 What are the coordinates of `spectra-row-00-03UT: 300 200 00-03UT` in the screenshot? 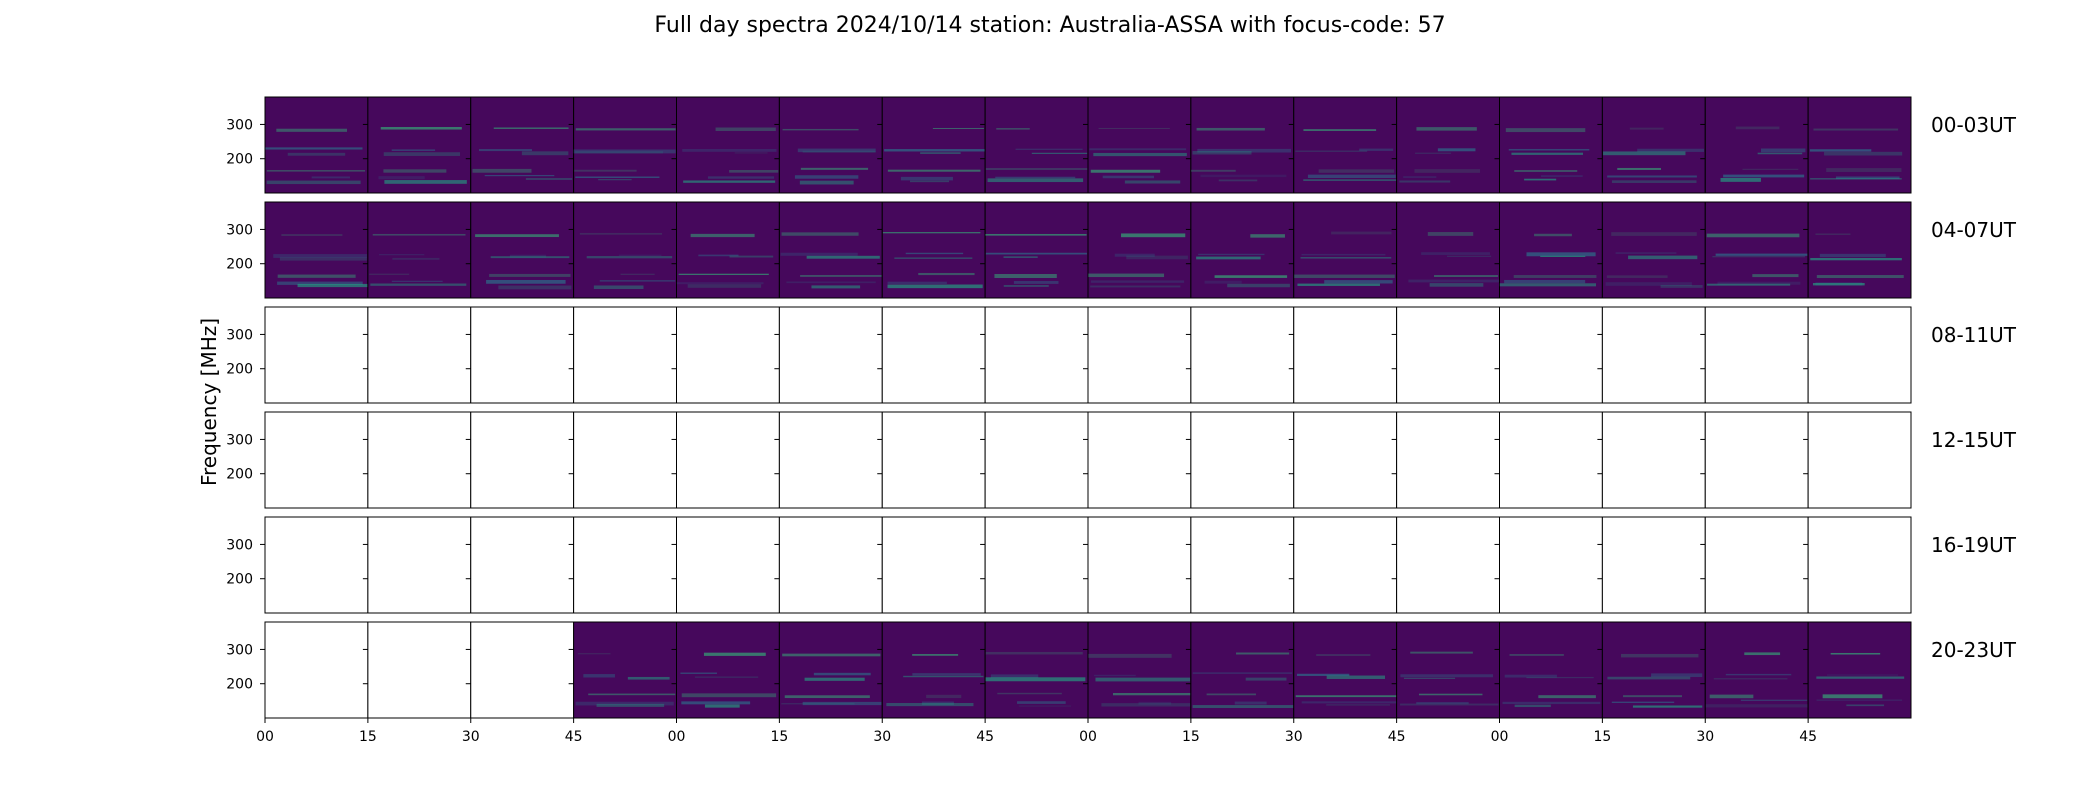 It's located at (1121, 145).